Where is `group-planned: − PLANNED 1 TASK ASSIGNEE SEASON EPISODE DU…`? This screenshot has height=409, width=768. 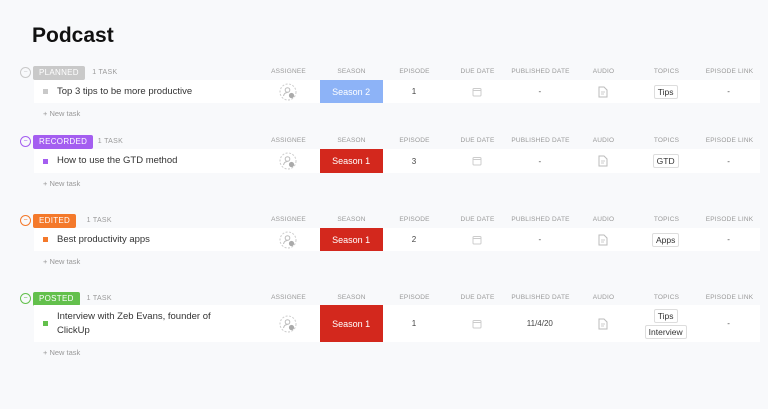 group-planned: − PLANNED 1 TASK ASSIGNEE SEASON EPISODE DU… is located at coordinates (384, 92).